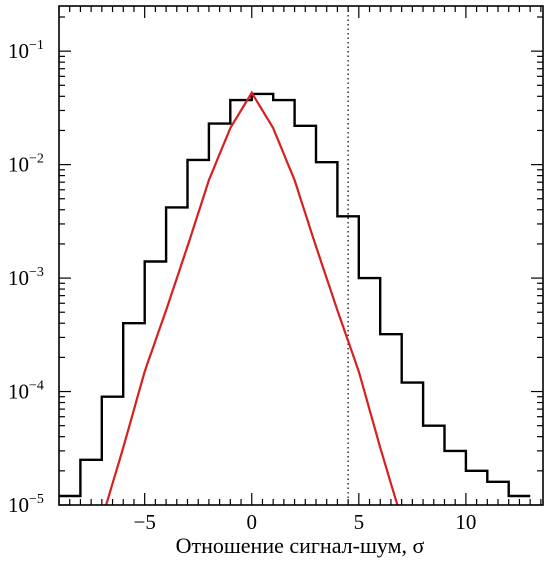 This screenshot has height=562, width=552. Describe the element at coordinates (465, 522) in the screenshot. I see `x-tick-label: 10` at that location.